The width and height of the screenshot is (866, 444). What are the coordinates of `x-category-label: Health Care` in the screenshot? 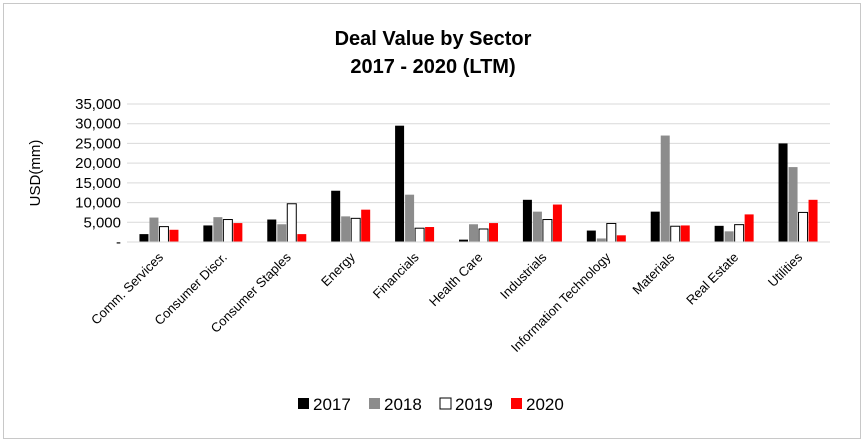 It's located at (456, 280).